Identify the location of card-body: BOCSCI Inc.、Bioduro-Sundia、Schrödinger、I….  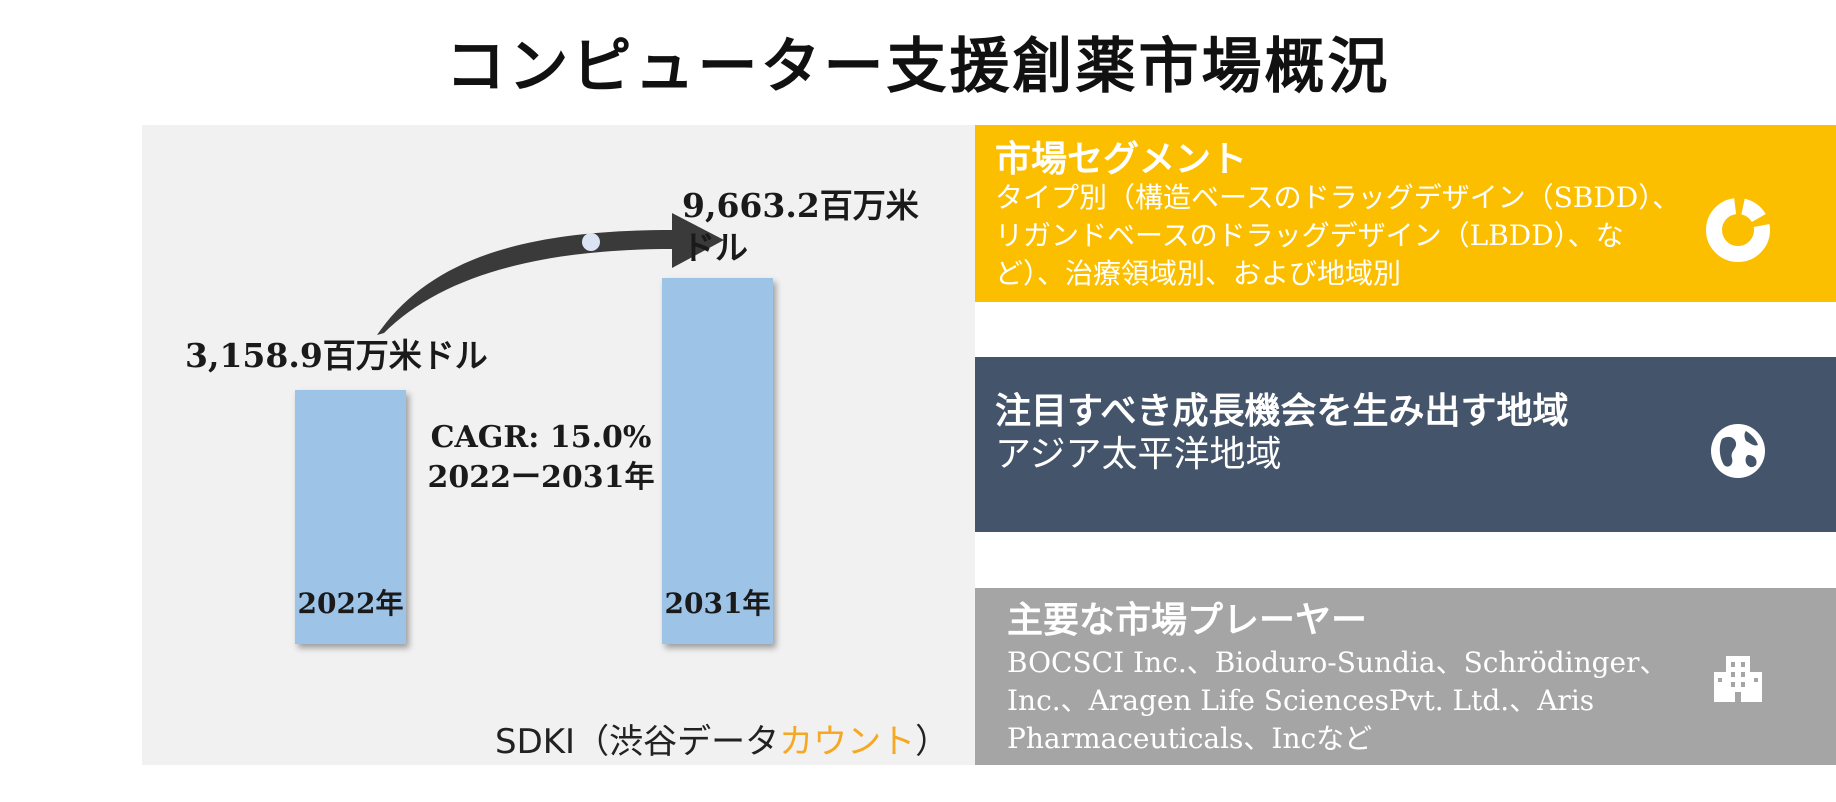
(1337, 700).